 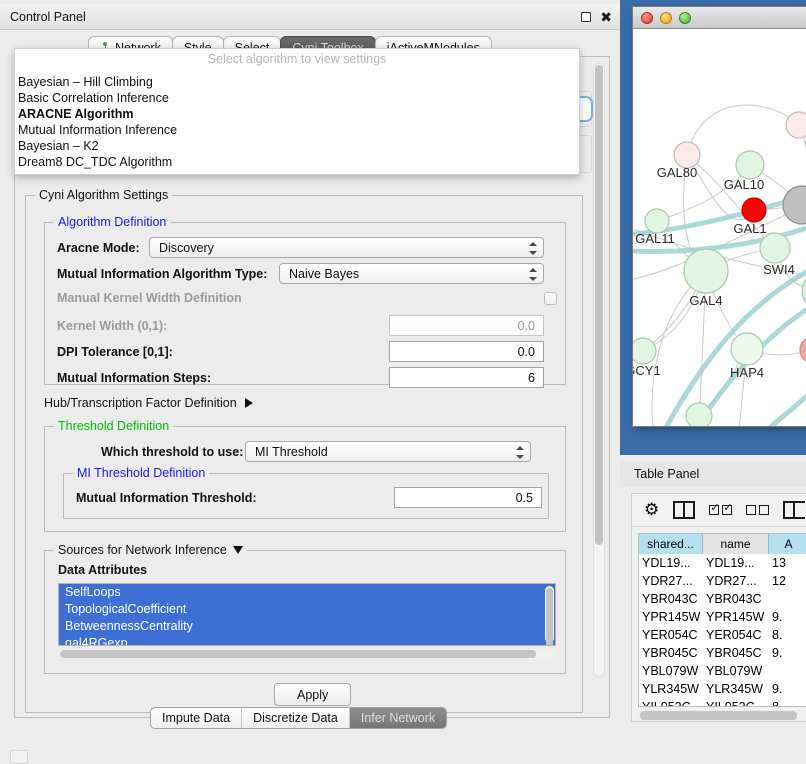 I want to click on page-title: Control Panel, so click(x=48, y=16).